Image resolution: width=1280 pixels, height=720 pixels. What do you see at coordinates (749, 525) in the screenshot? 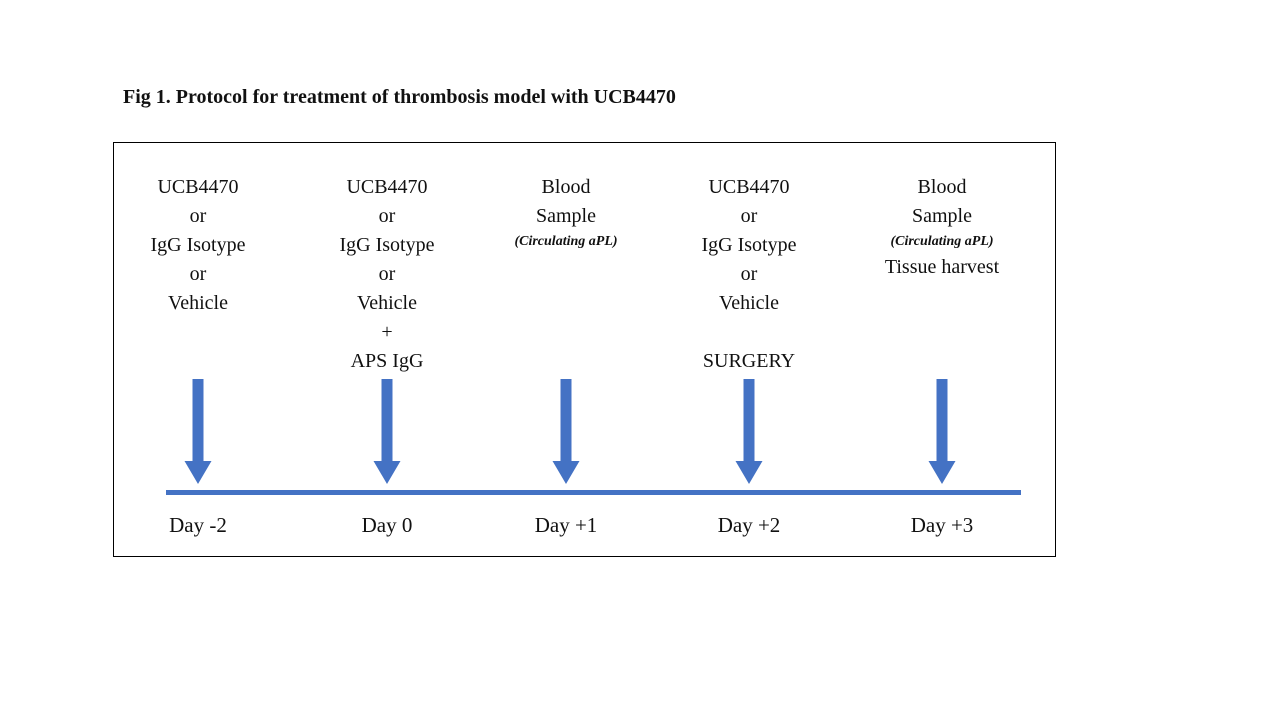
I see `day-label: Day +2` at bounding box center [749, 525].